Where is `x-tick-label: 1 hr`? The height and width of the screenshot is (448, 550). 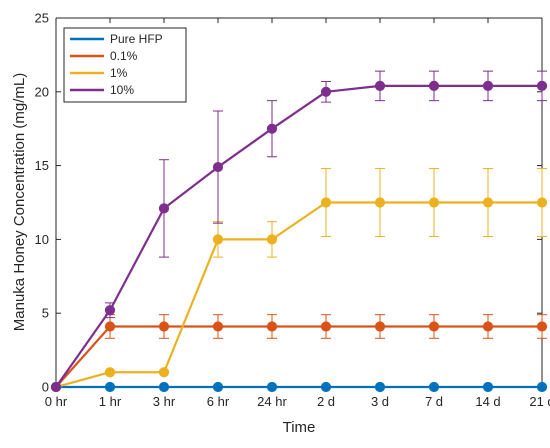
x-tick-label: 1 hr is located at coordinates (110, 401).